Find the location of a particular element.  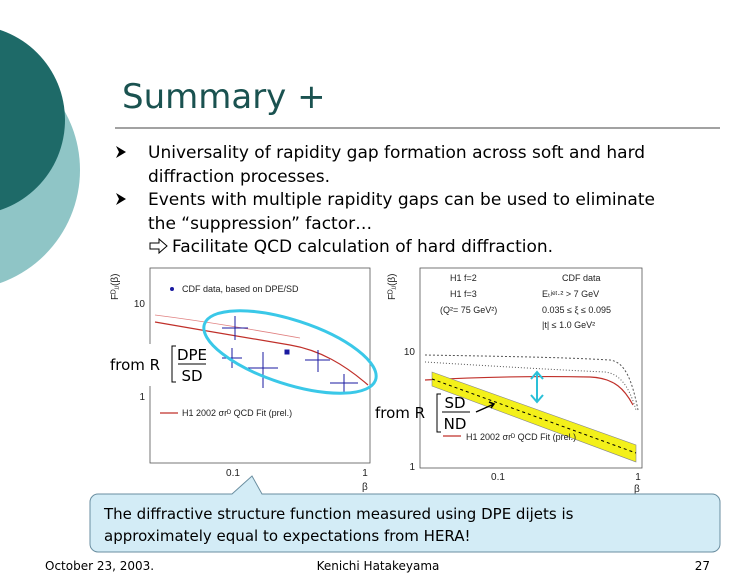

legend-text: H1 f=3 is located at coordinates (463, 294).